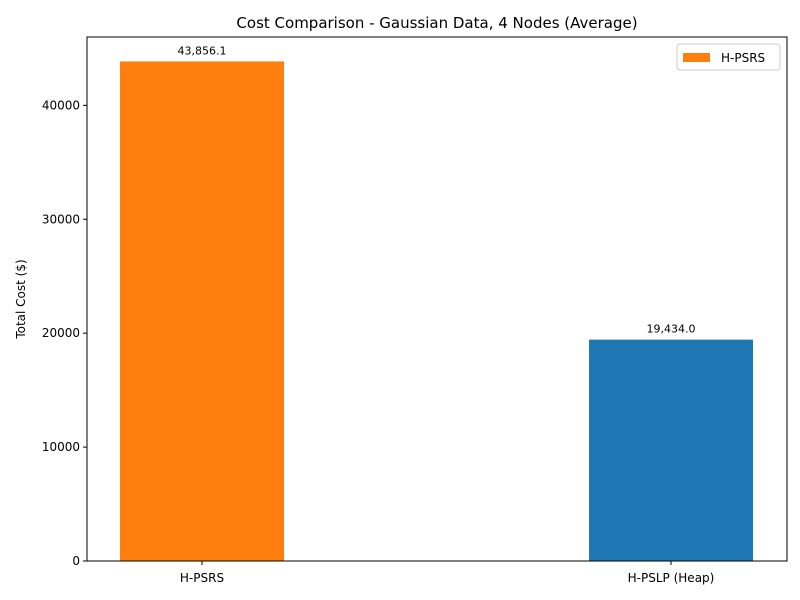 This screenshot has height=600, width=800. I want to click on legend-swatch, so click(696, 57).